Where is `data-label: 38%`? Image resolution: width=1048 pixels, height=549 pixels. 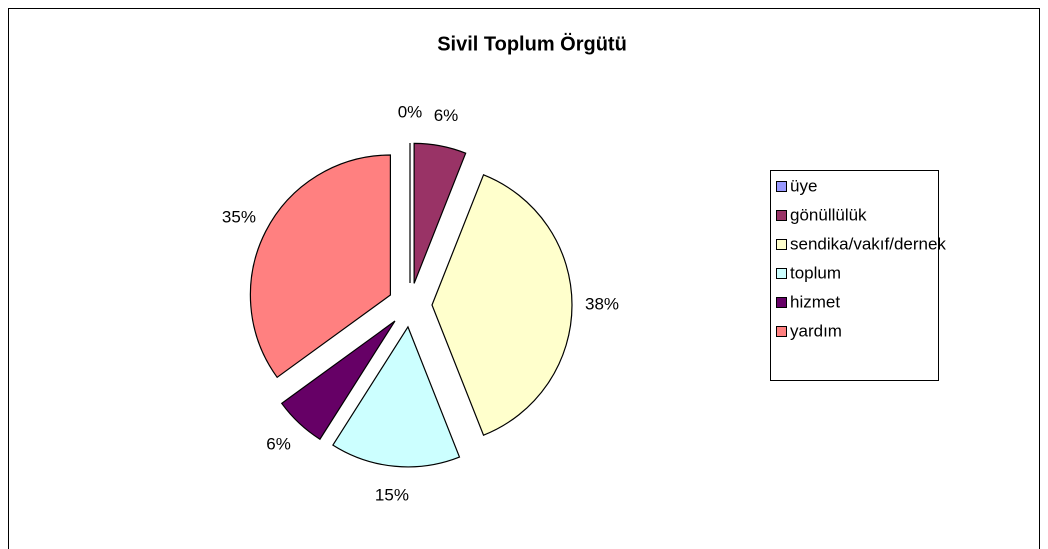 data-label: 38% is located at coordinates (602, 303).